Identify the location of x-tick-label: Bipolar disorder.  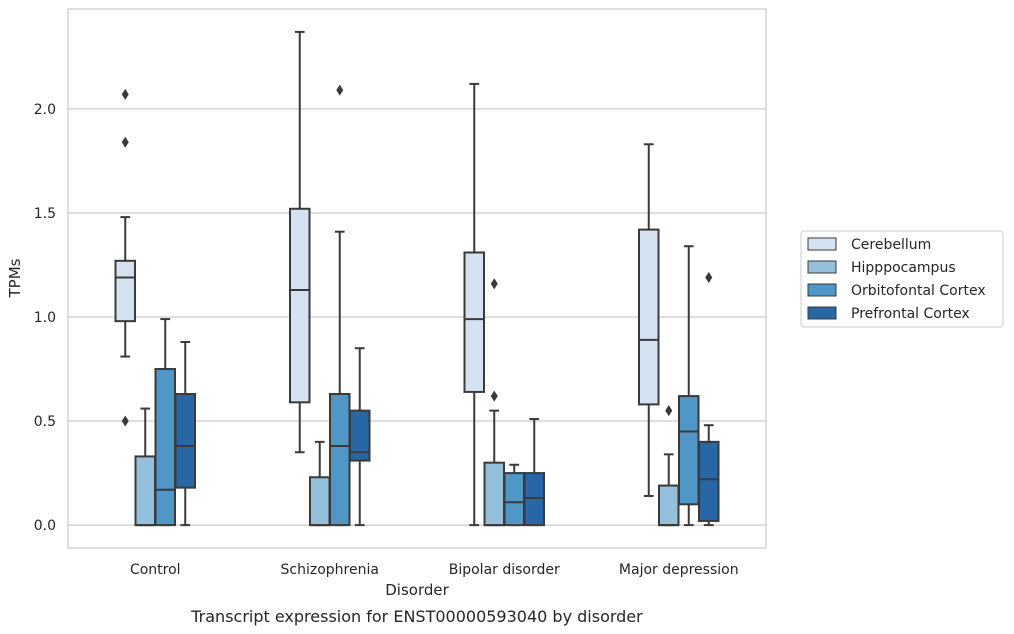
(504, 570).